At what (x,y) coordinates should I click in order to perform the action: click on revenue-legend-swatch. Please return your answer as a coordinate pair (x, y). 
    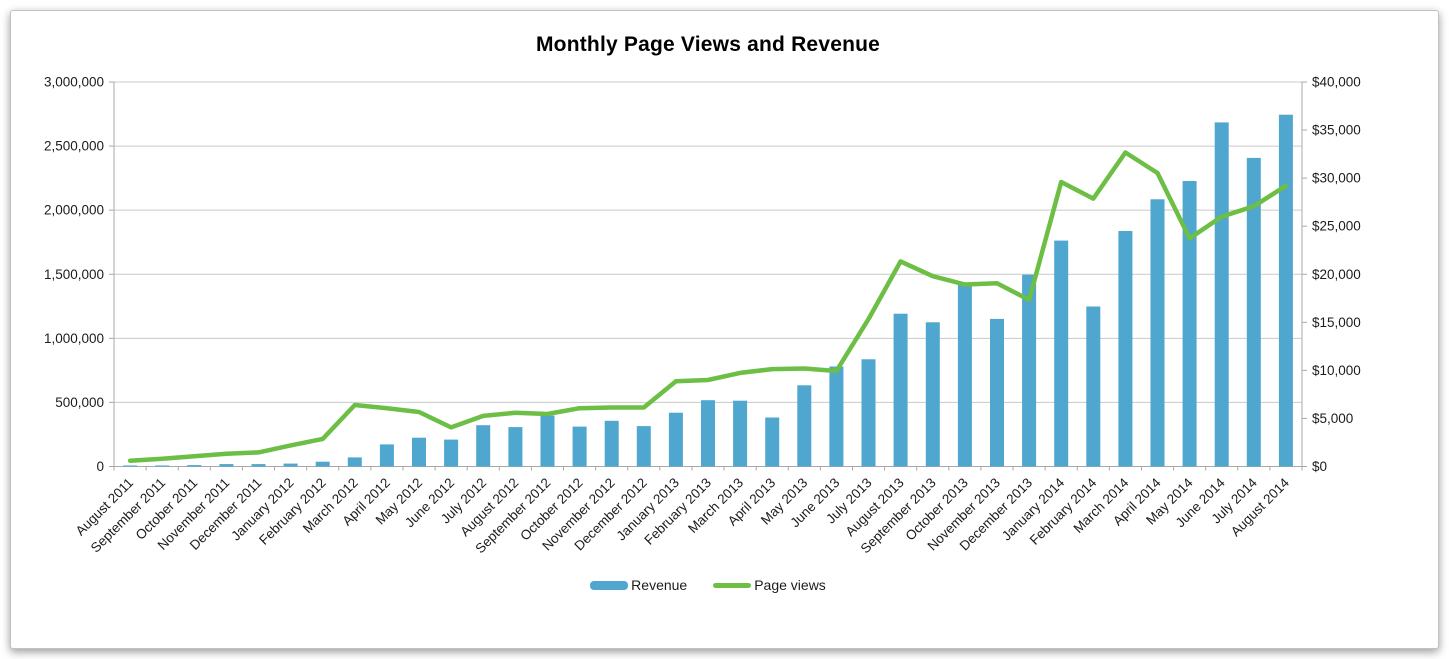
    Looking at the image, I should click on (609, 585).